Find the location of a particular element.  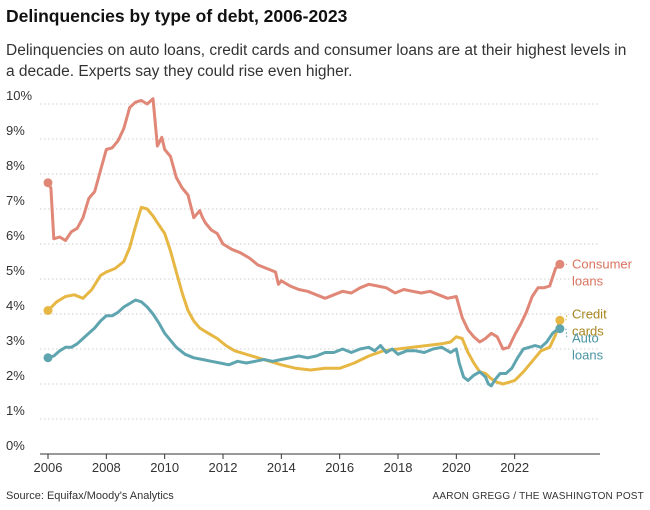

x-tick-label: 2016 is located at coordinates (339, 467).